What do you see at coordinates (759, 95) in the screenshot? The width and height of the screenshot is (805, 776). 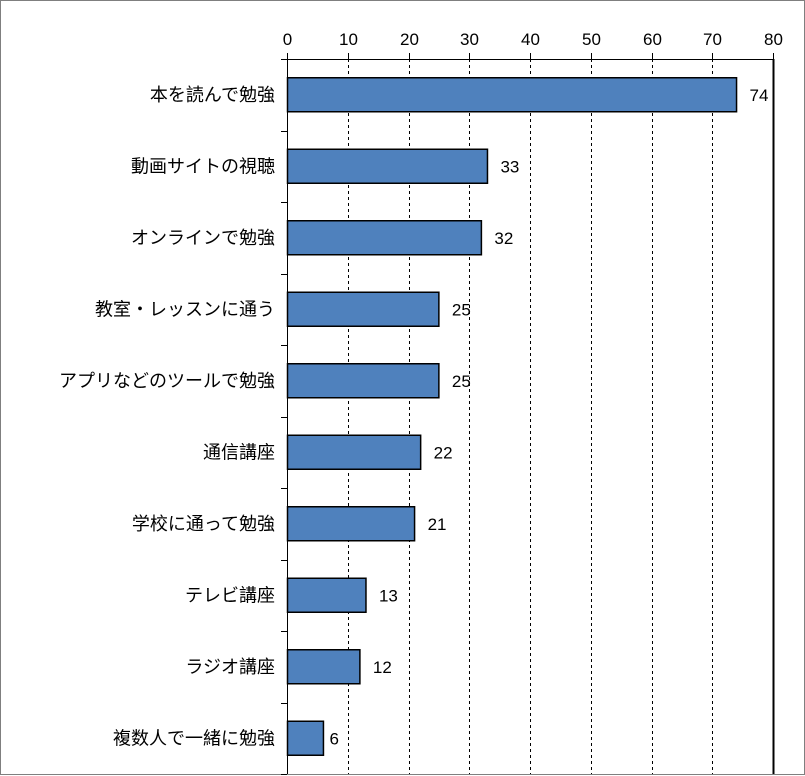 I see `data-label: 74` at bounding box center [759, 95].